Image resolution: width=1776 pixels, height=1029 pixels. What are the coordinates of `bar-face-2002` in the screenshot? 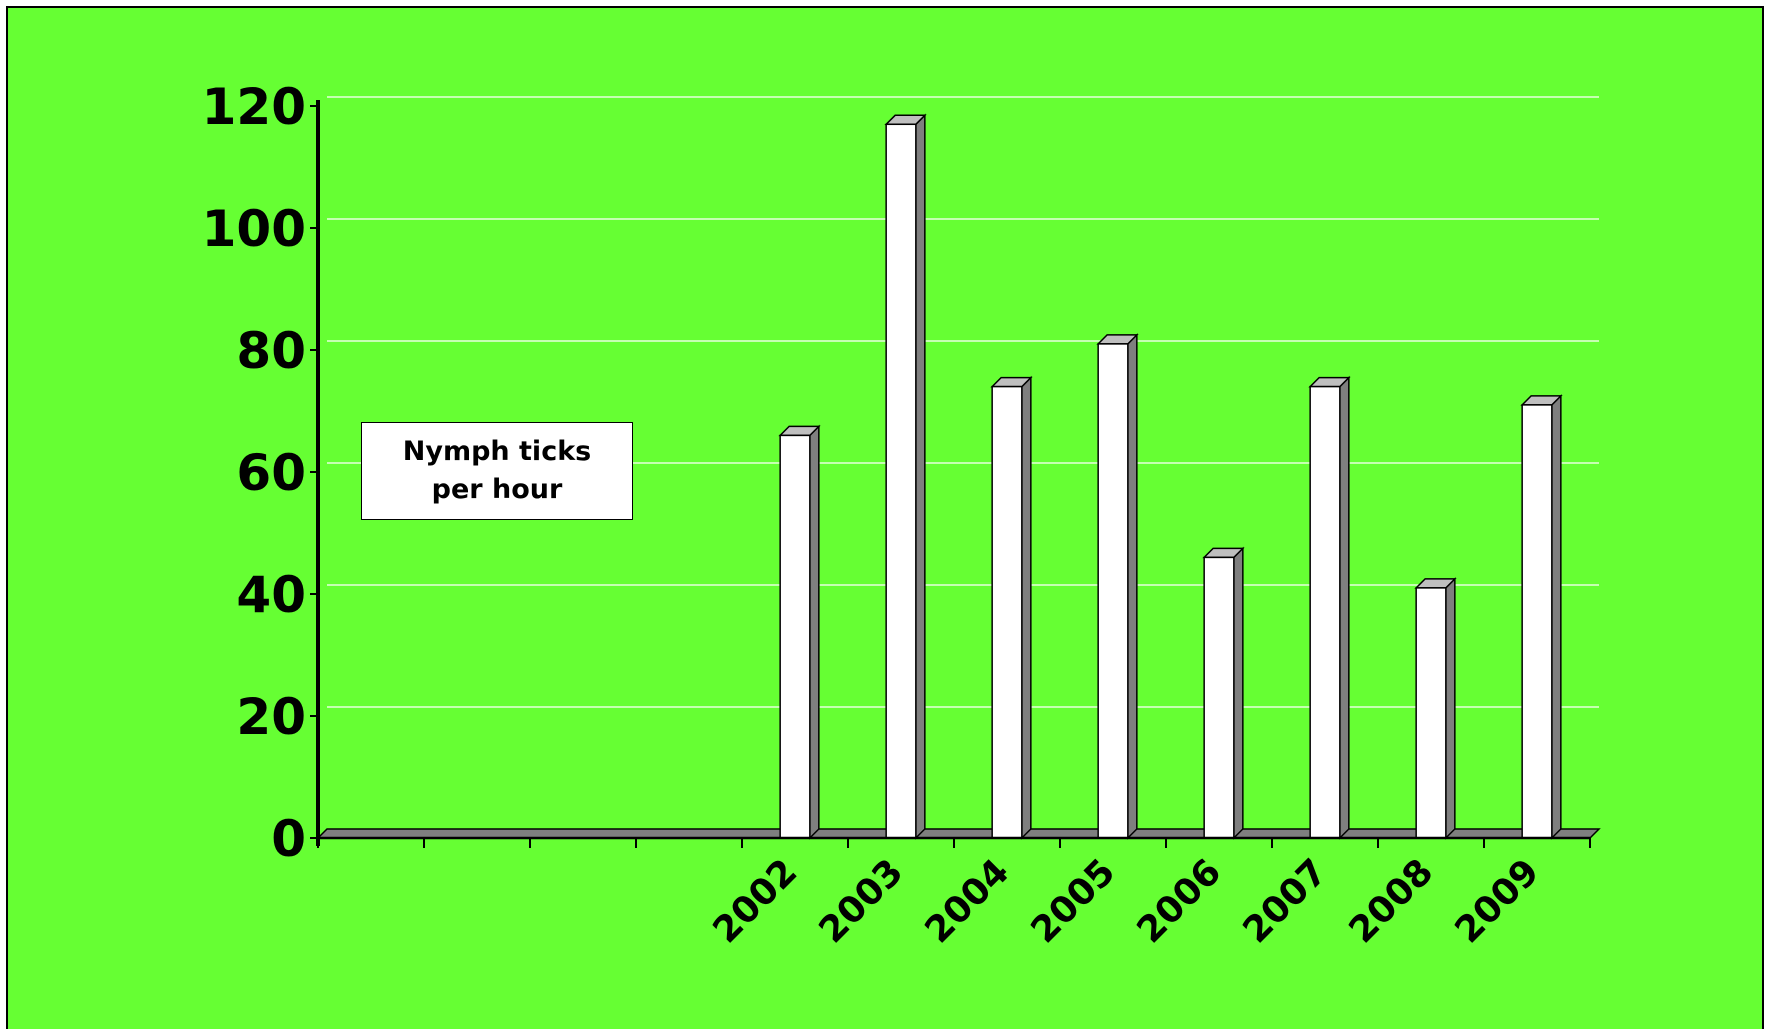 It's located at (795, 636).